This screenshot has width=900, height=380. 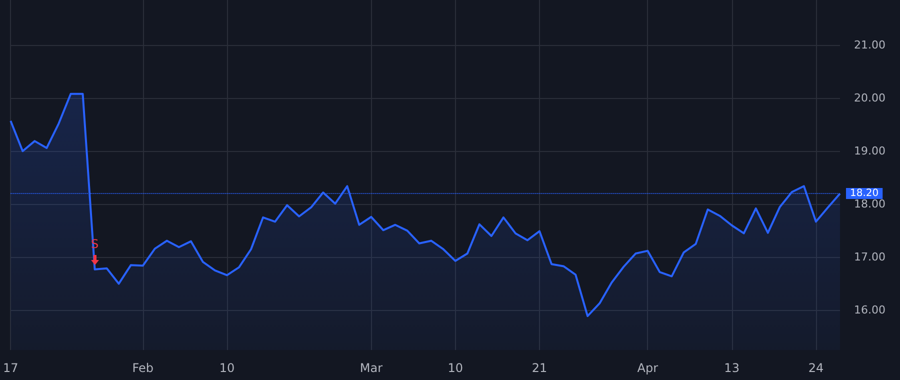 I want to click on y-tick-label: 19.00, so click(x=870, y=151).